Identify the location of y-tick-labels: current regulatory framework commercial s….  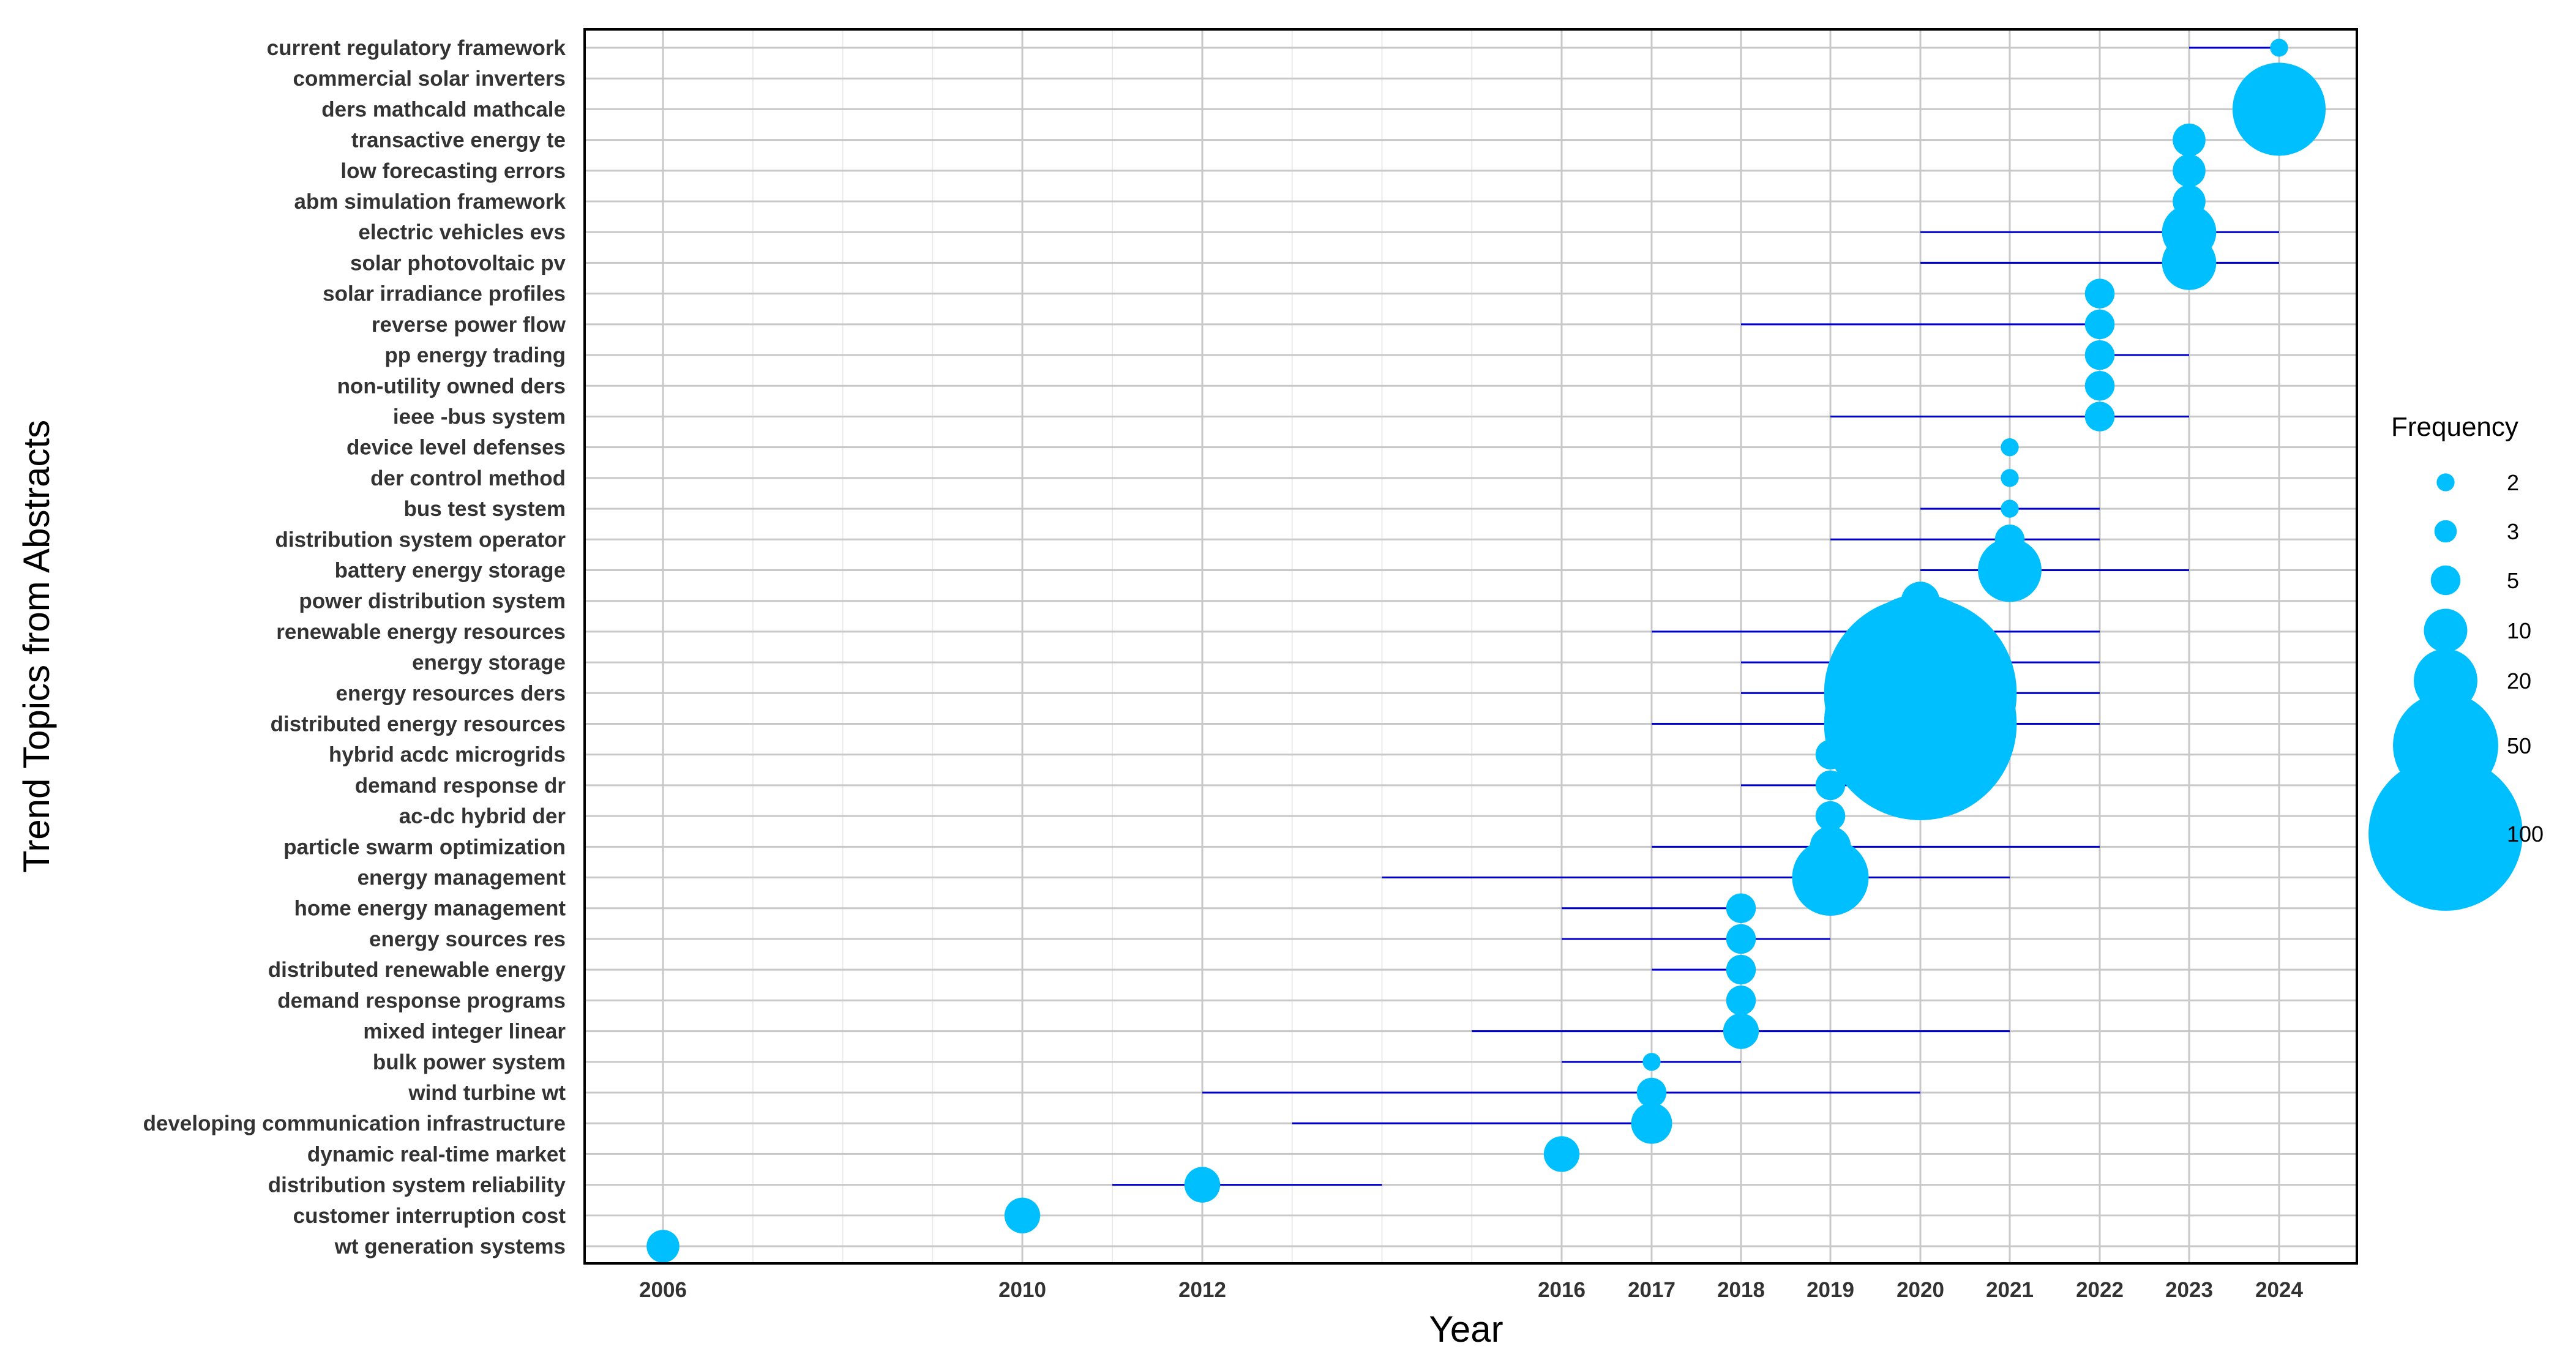
(354, 647).